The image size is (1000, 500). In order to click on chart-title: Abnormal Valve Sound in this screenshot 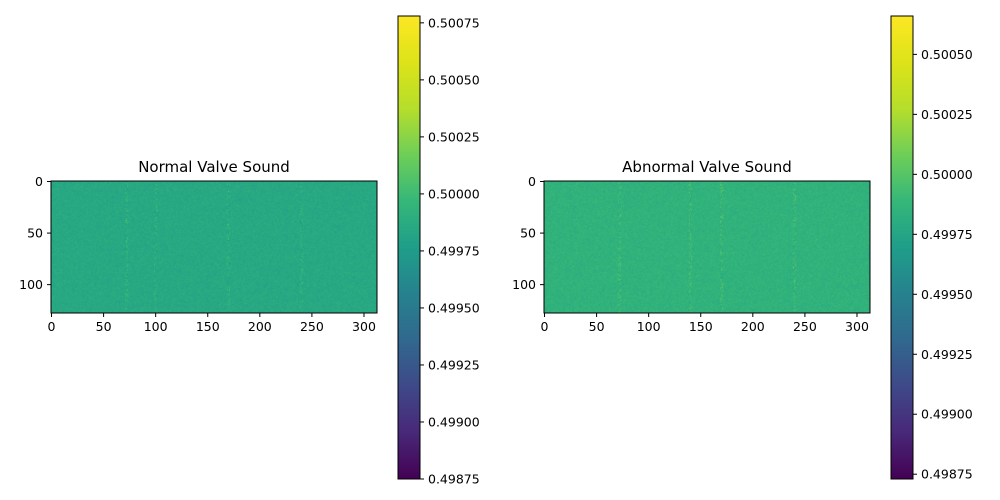, I will do `click(707, 167)`.